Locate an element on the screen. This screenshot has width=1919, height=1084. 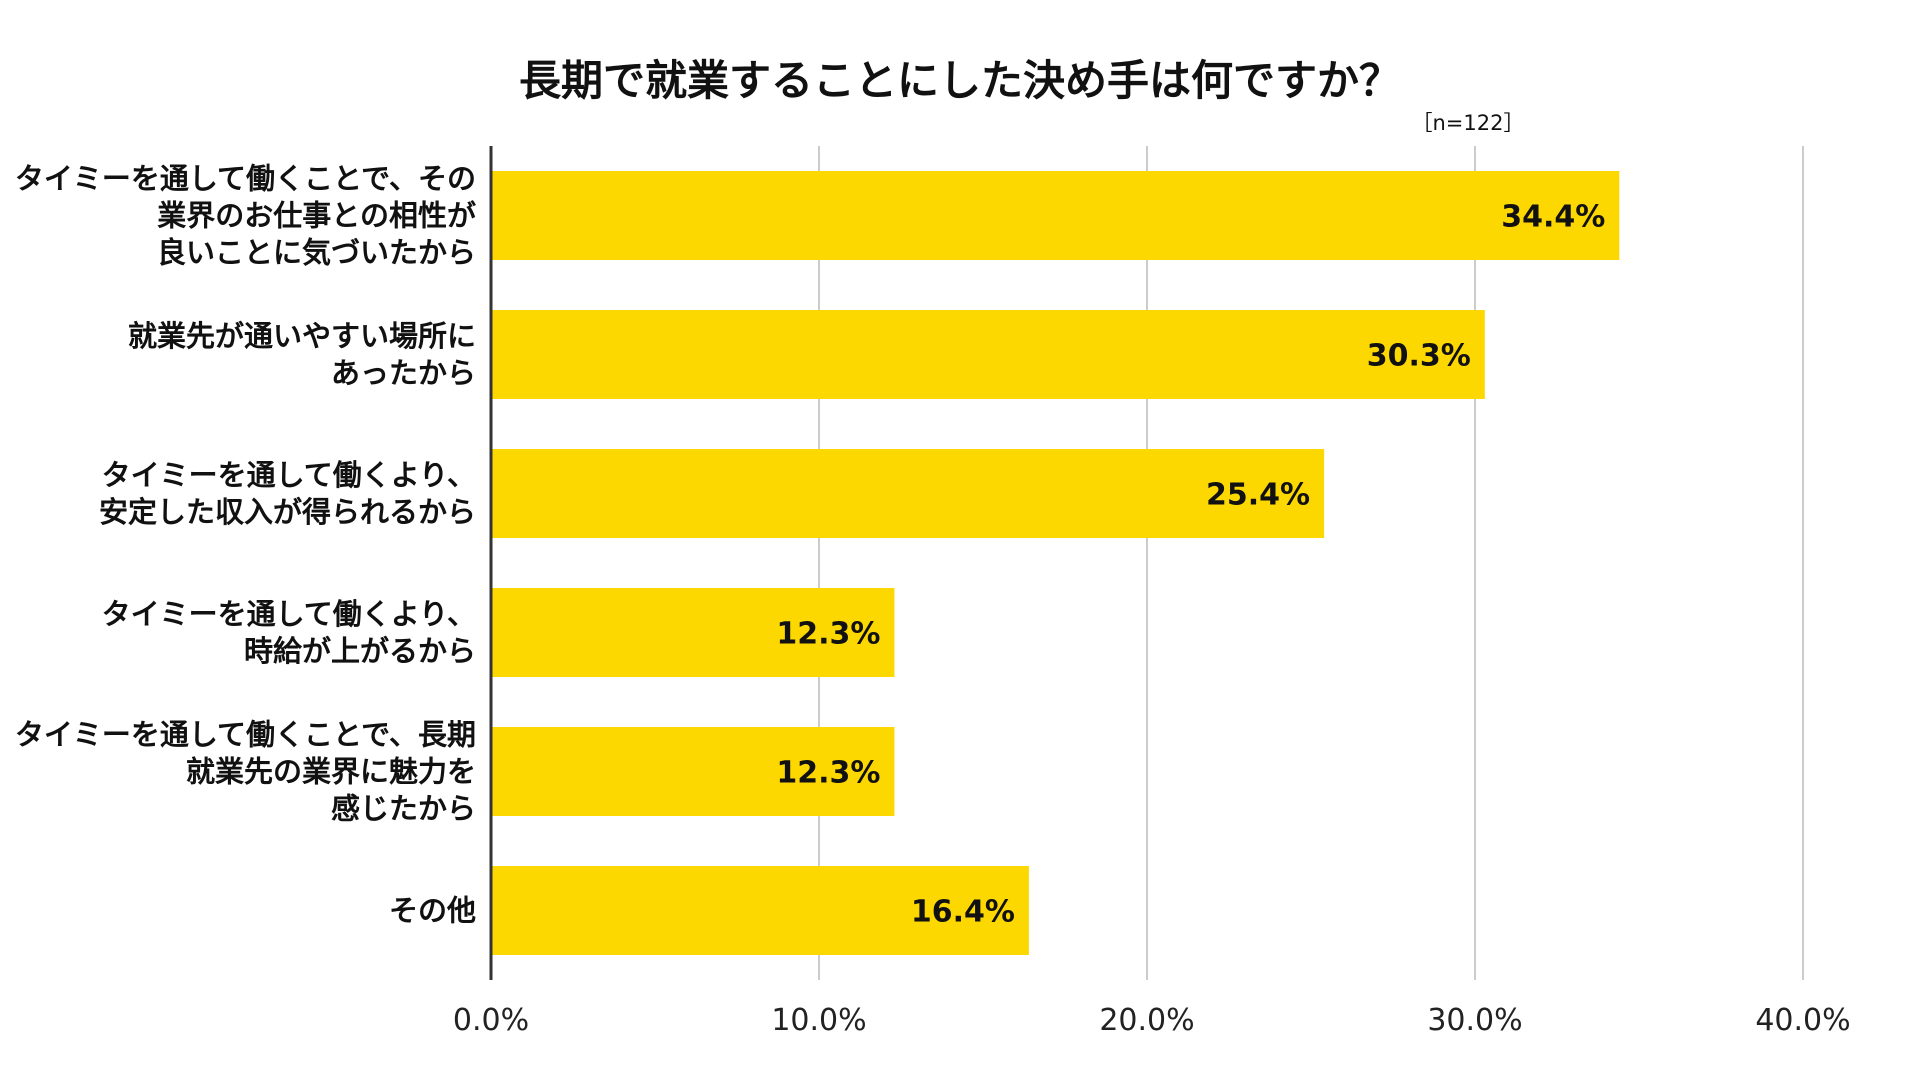
category-label-line: 時給が上がるから is located at coordinates (360, 651).